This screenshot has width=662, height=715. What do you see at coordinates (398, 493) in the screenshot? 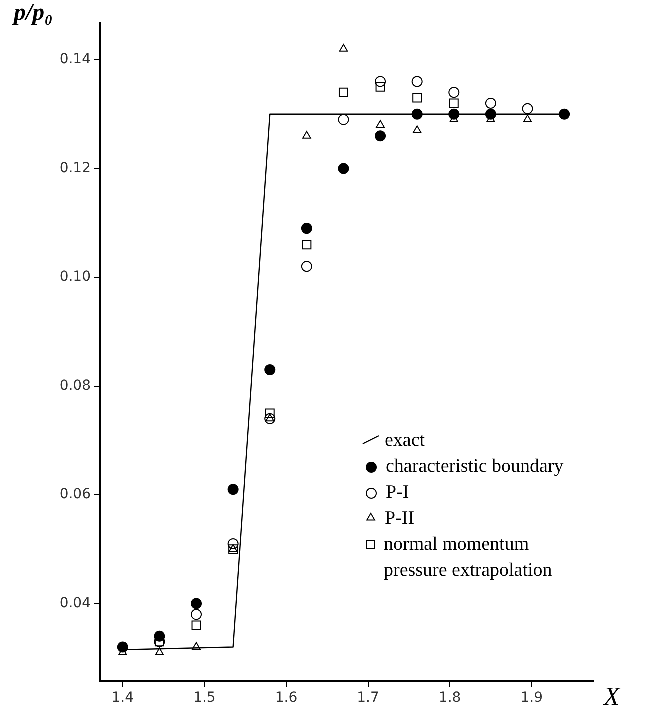
I see `legend-label: P-I` at bounding box center [398, 493].